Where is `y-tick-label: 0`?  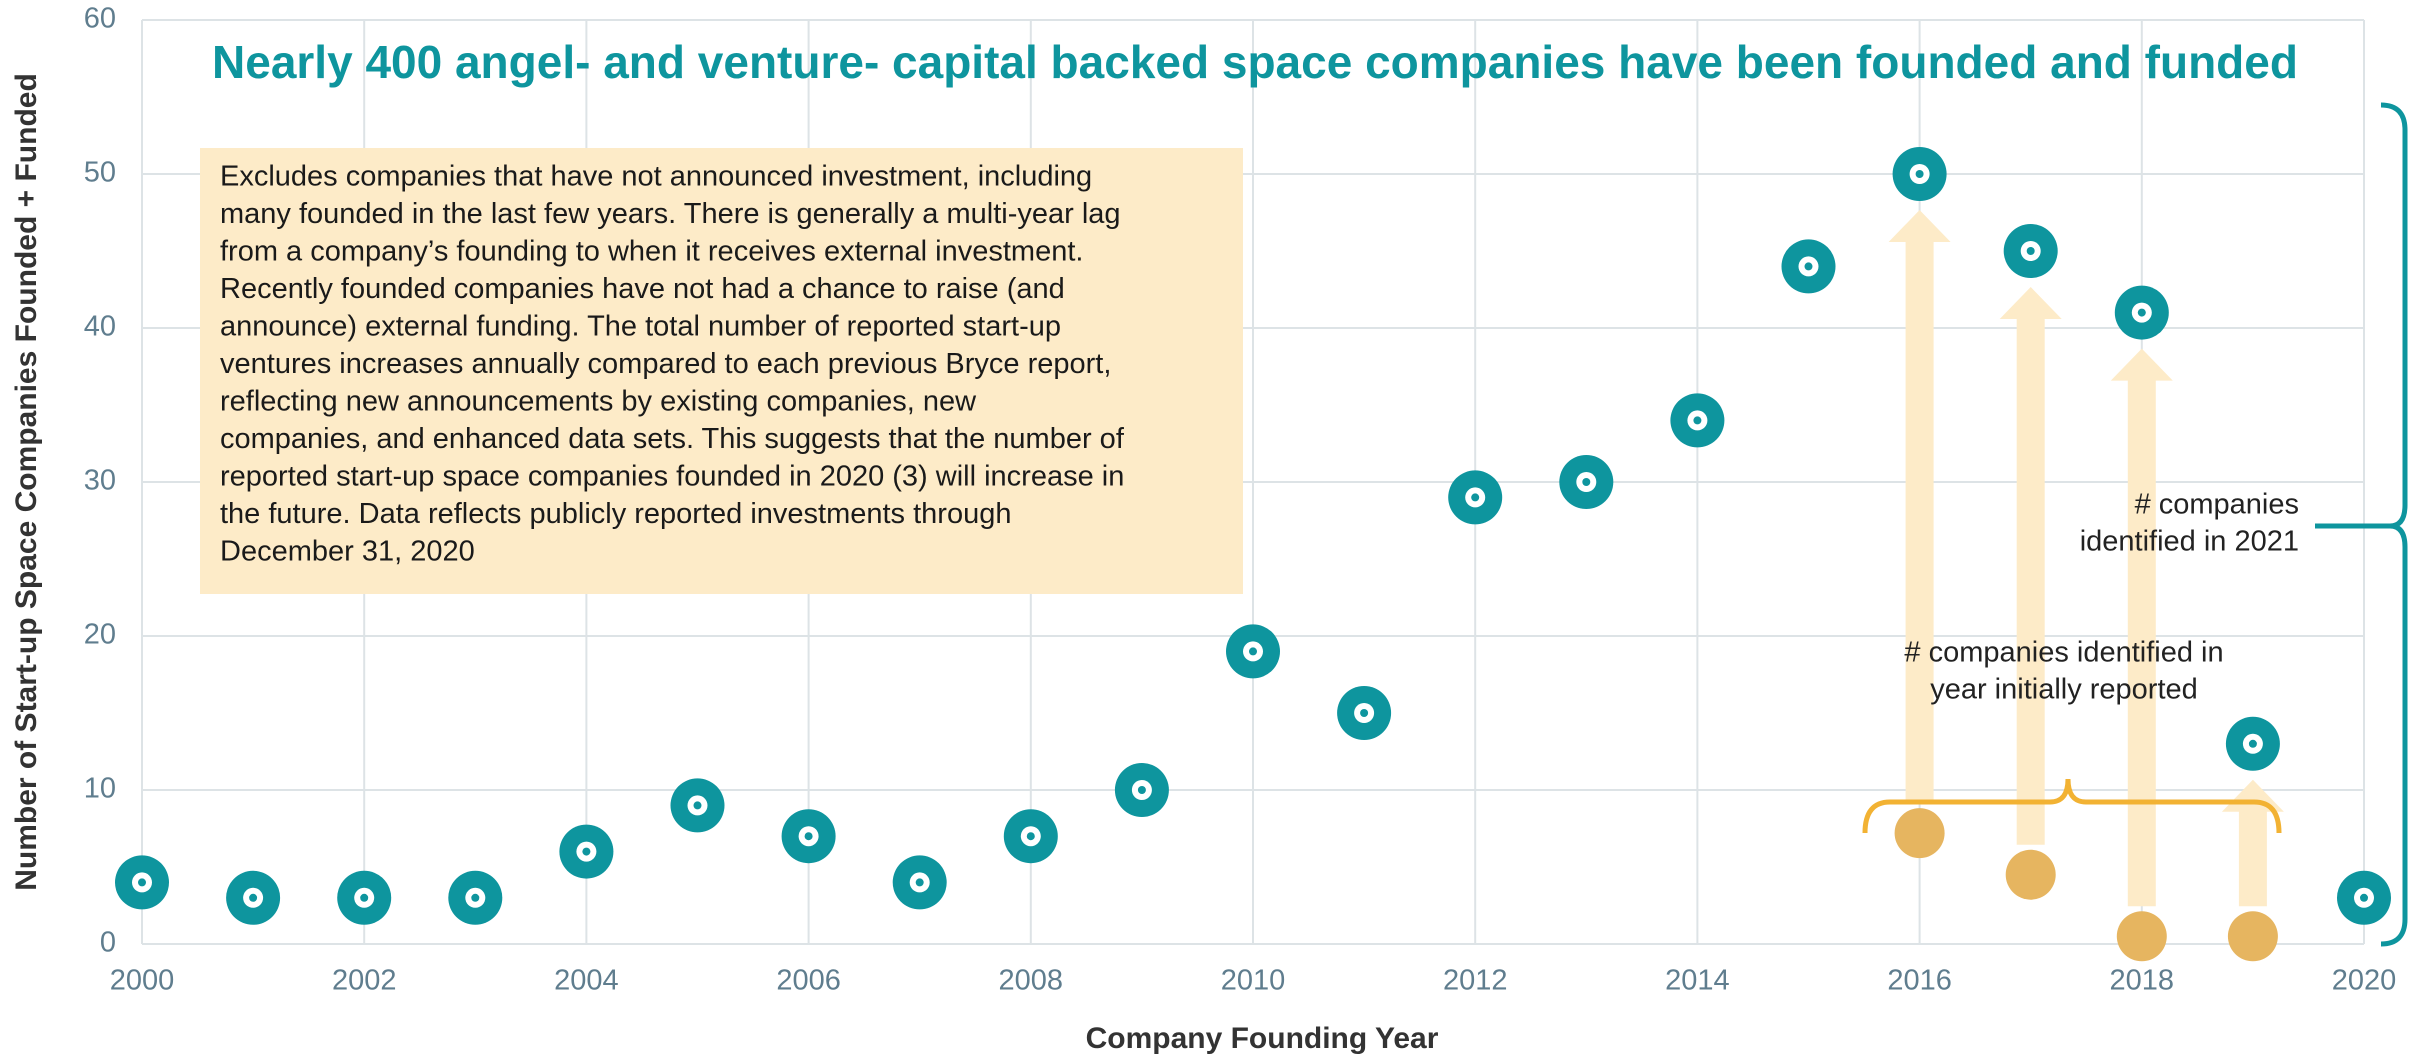 y-tick-label: 0 is located at coordinates (108, 943).